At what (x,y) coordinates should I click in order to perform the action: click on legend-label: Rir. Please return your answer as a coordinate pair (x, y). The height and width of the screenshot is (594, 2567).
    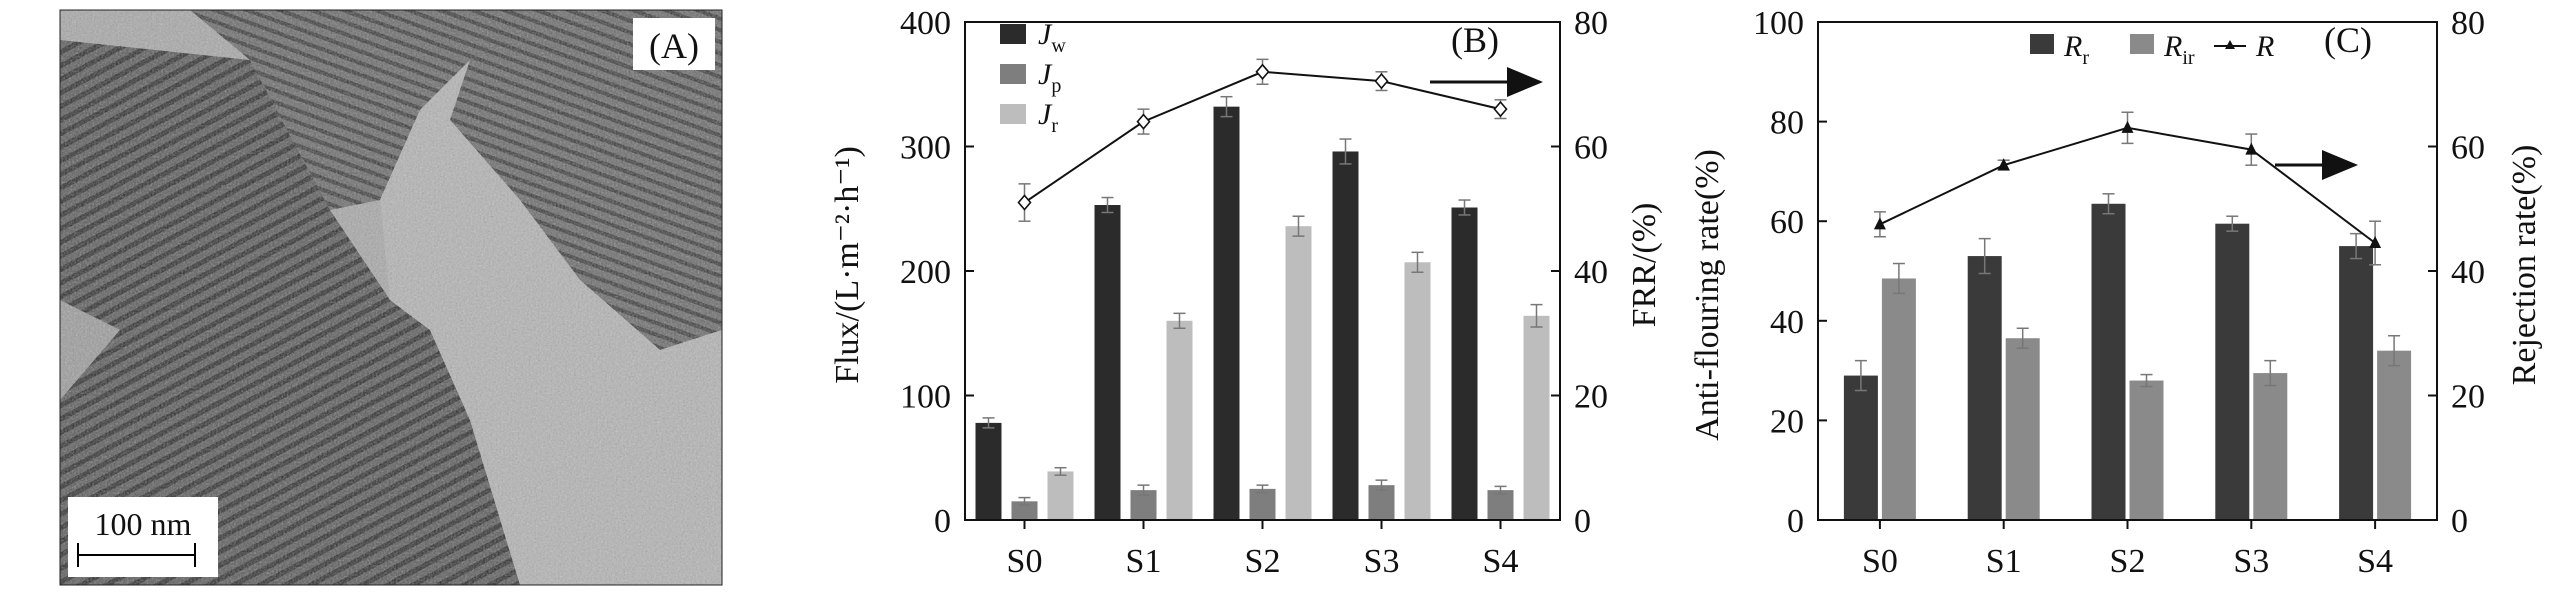
    Looking at the image, I should click on (2179, 49).